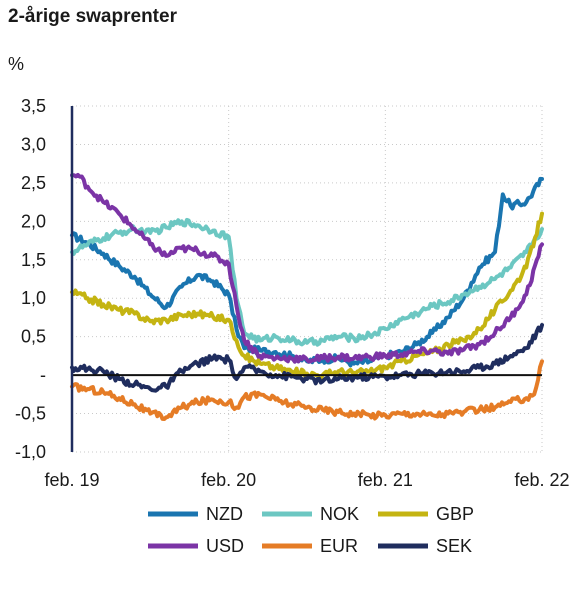 The height and width of the screenshot is (590, 575). What do you see at coordinates (33, 144) in the screenshot?
I see `y-tick-label: 3,0` at bounding box center [33, 144].